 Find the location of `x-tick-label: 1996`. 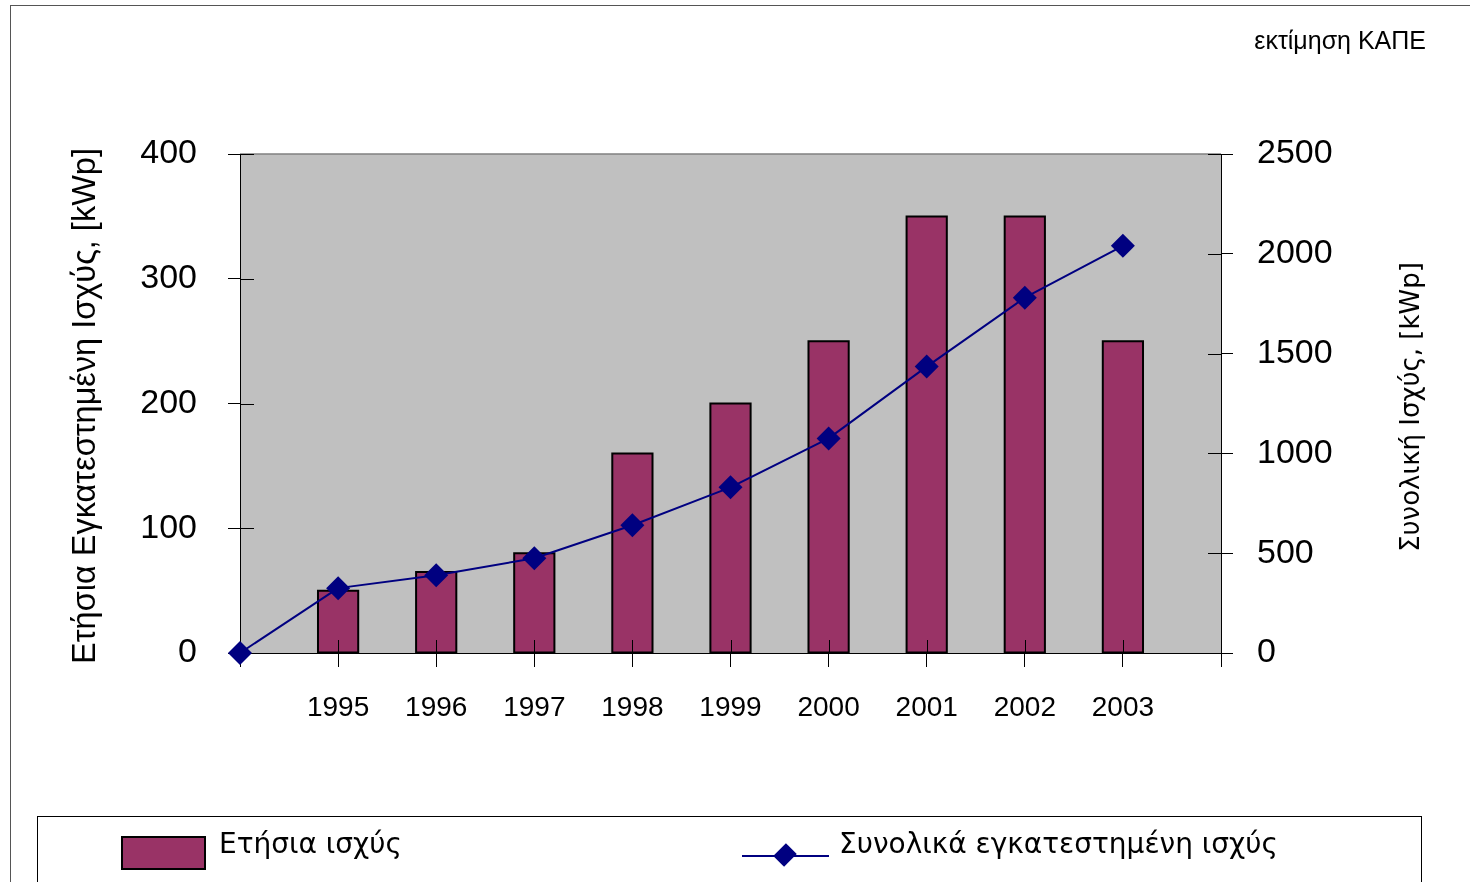

x-tick-label: 1996 is located at coordinates (436, 706).